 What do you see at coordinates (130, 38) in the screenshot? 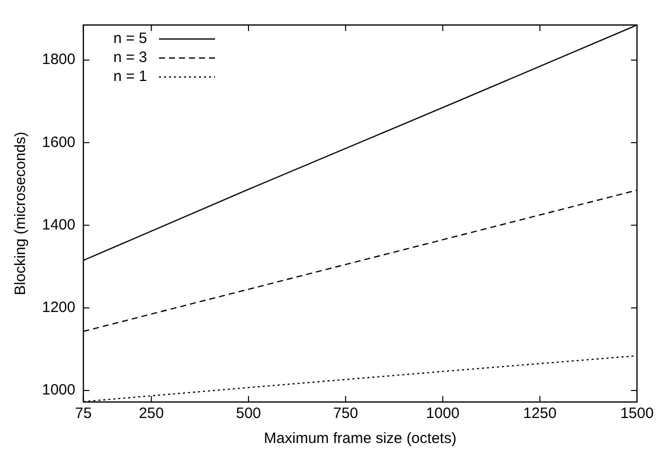
I see `legend-label: n = 5` at bounding box center [130, 38].